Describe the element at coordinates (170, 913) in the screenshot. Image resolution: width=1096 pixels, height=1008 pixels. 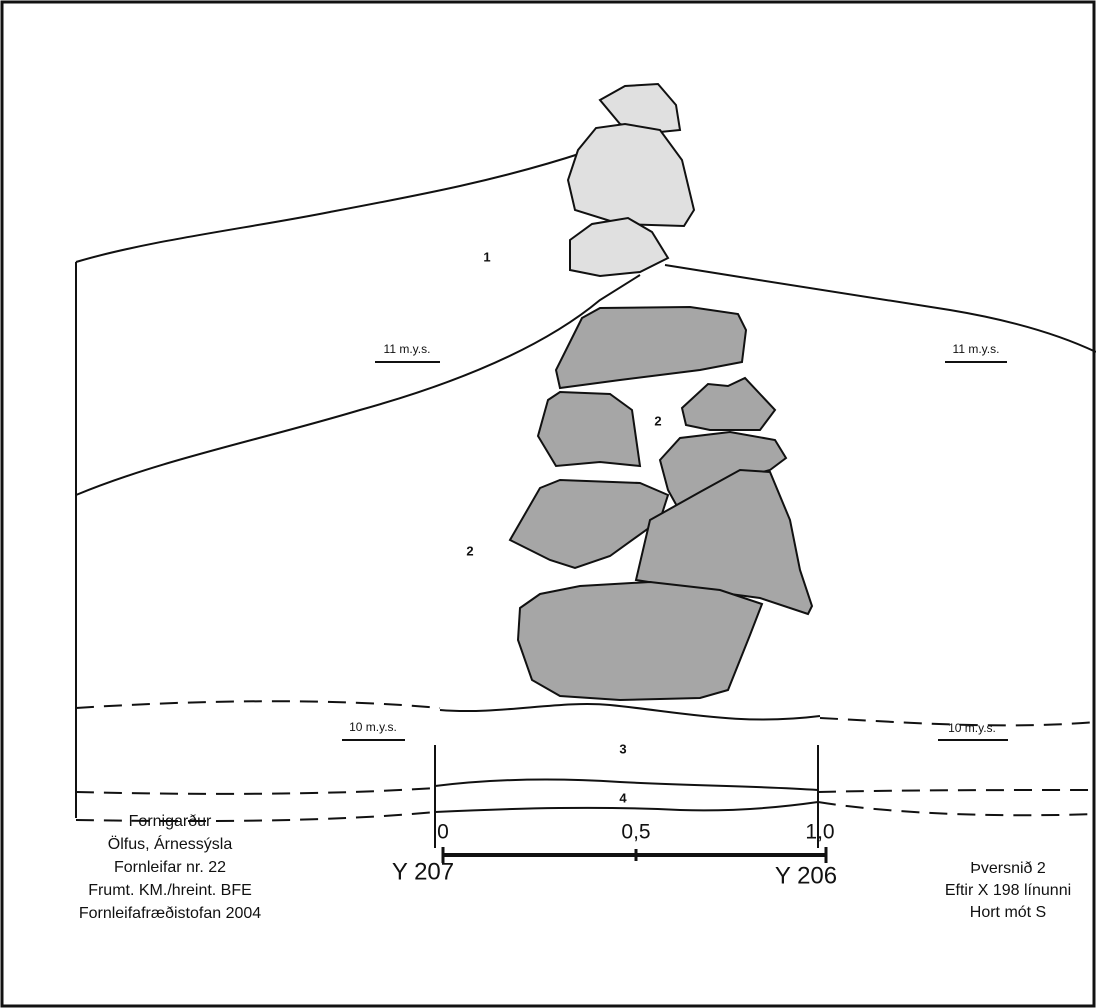
I see `credit-line: Fornleifafræðistofan 2004` at that location.